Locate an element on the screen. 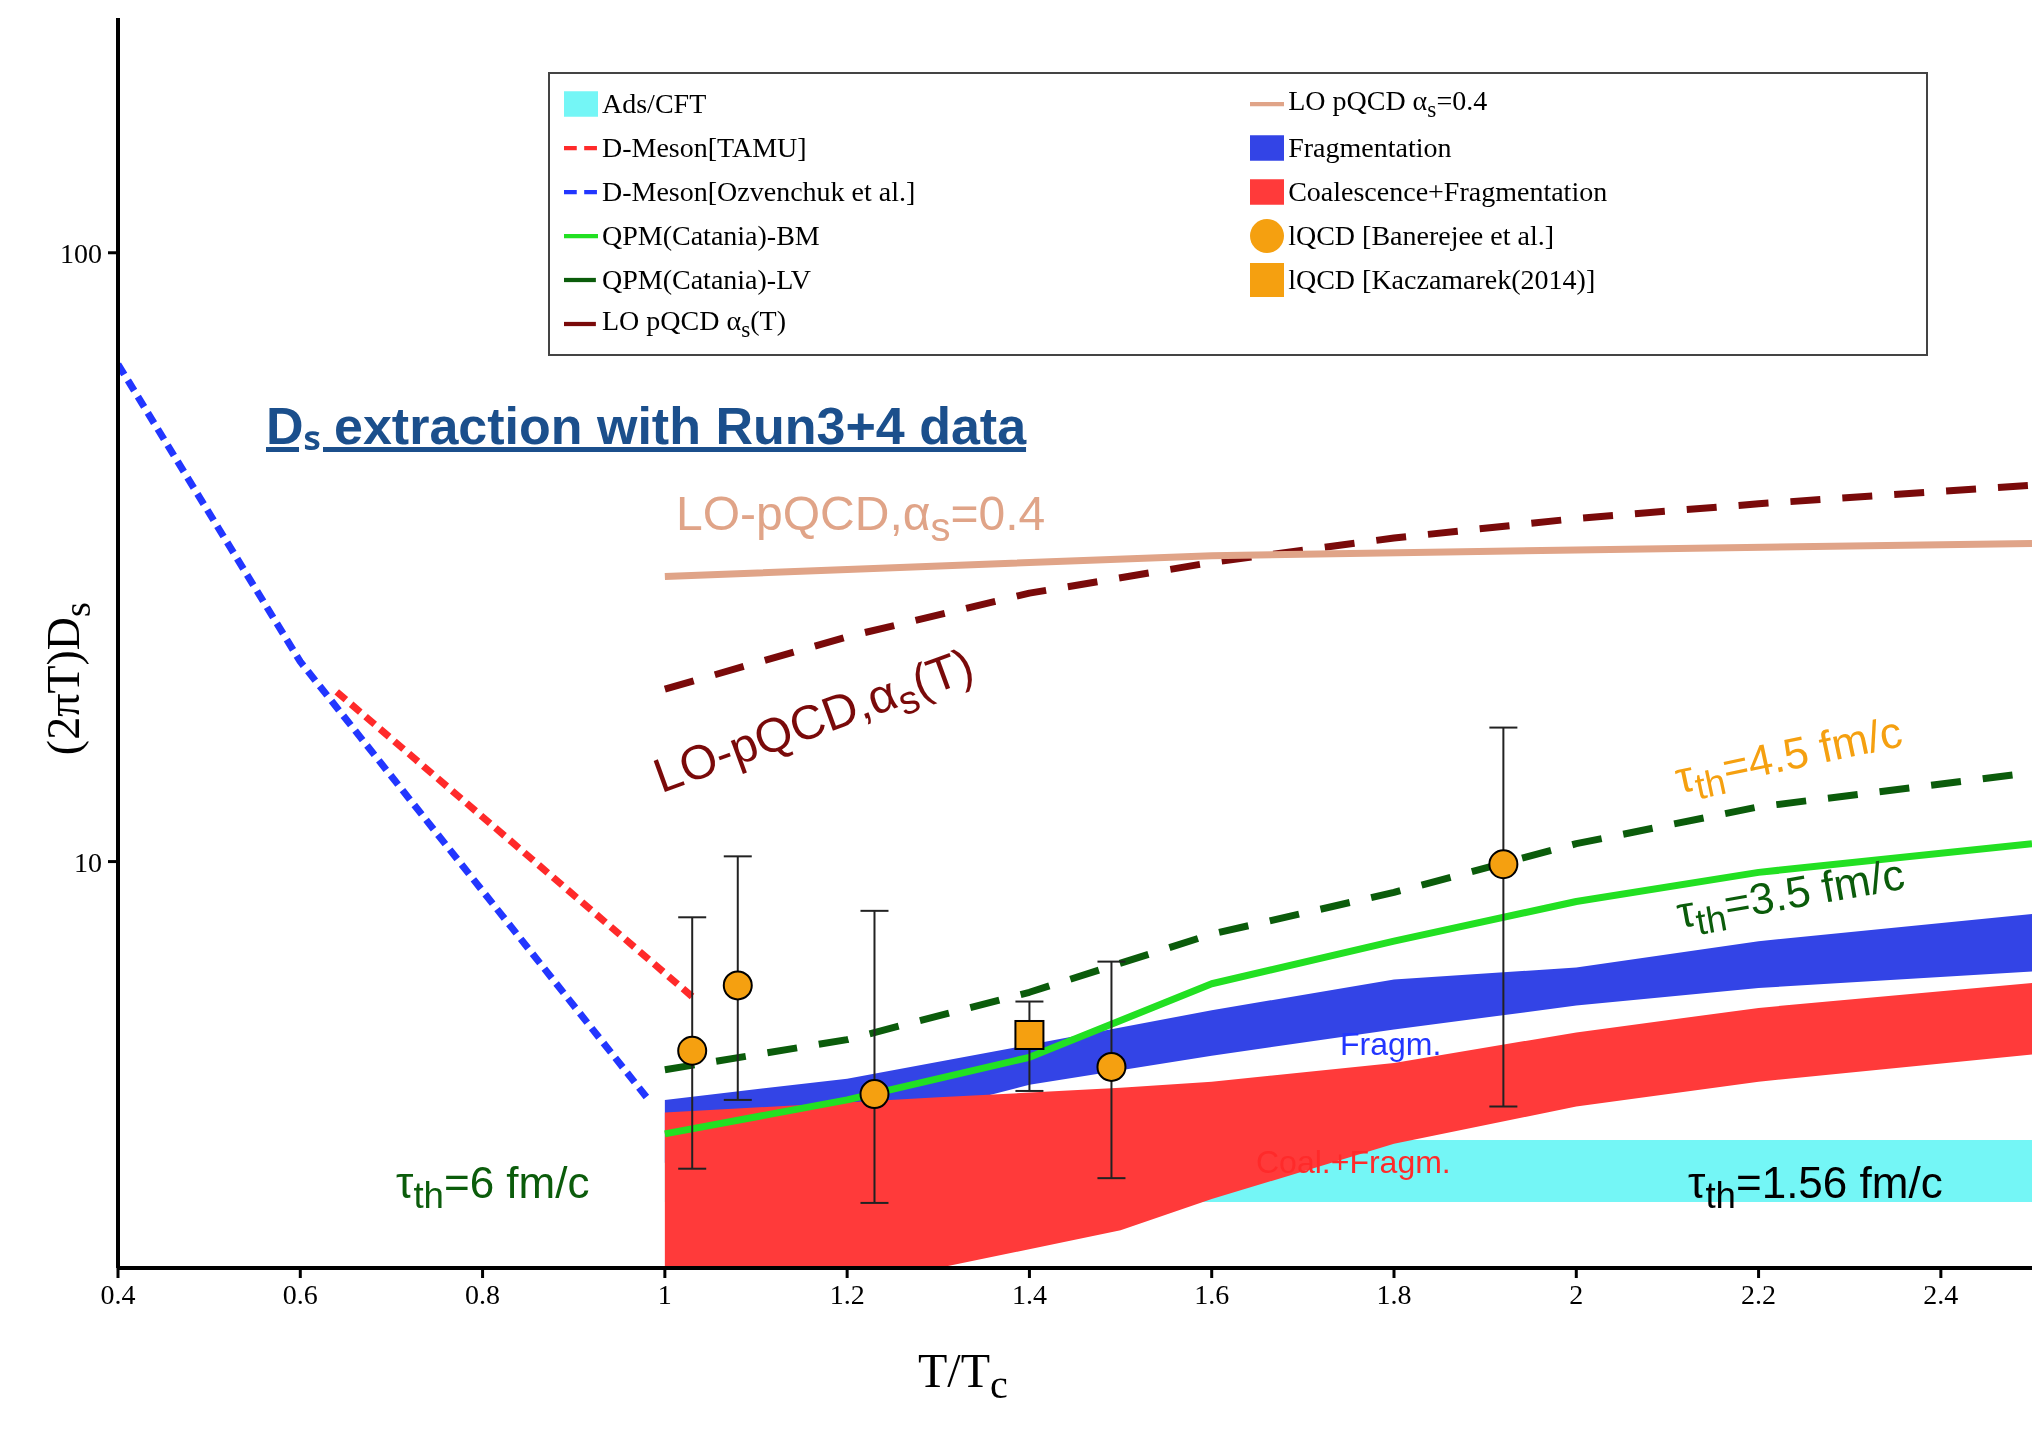 The width and height of the screenshot is (2040, 1432). x-tick-label: 2.4 is located at coordinates (1941, 1294).